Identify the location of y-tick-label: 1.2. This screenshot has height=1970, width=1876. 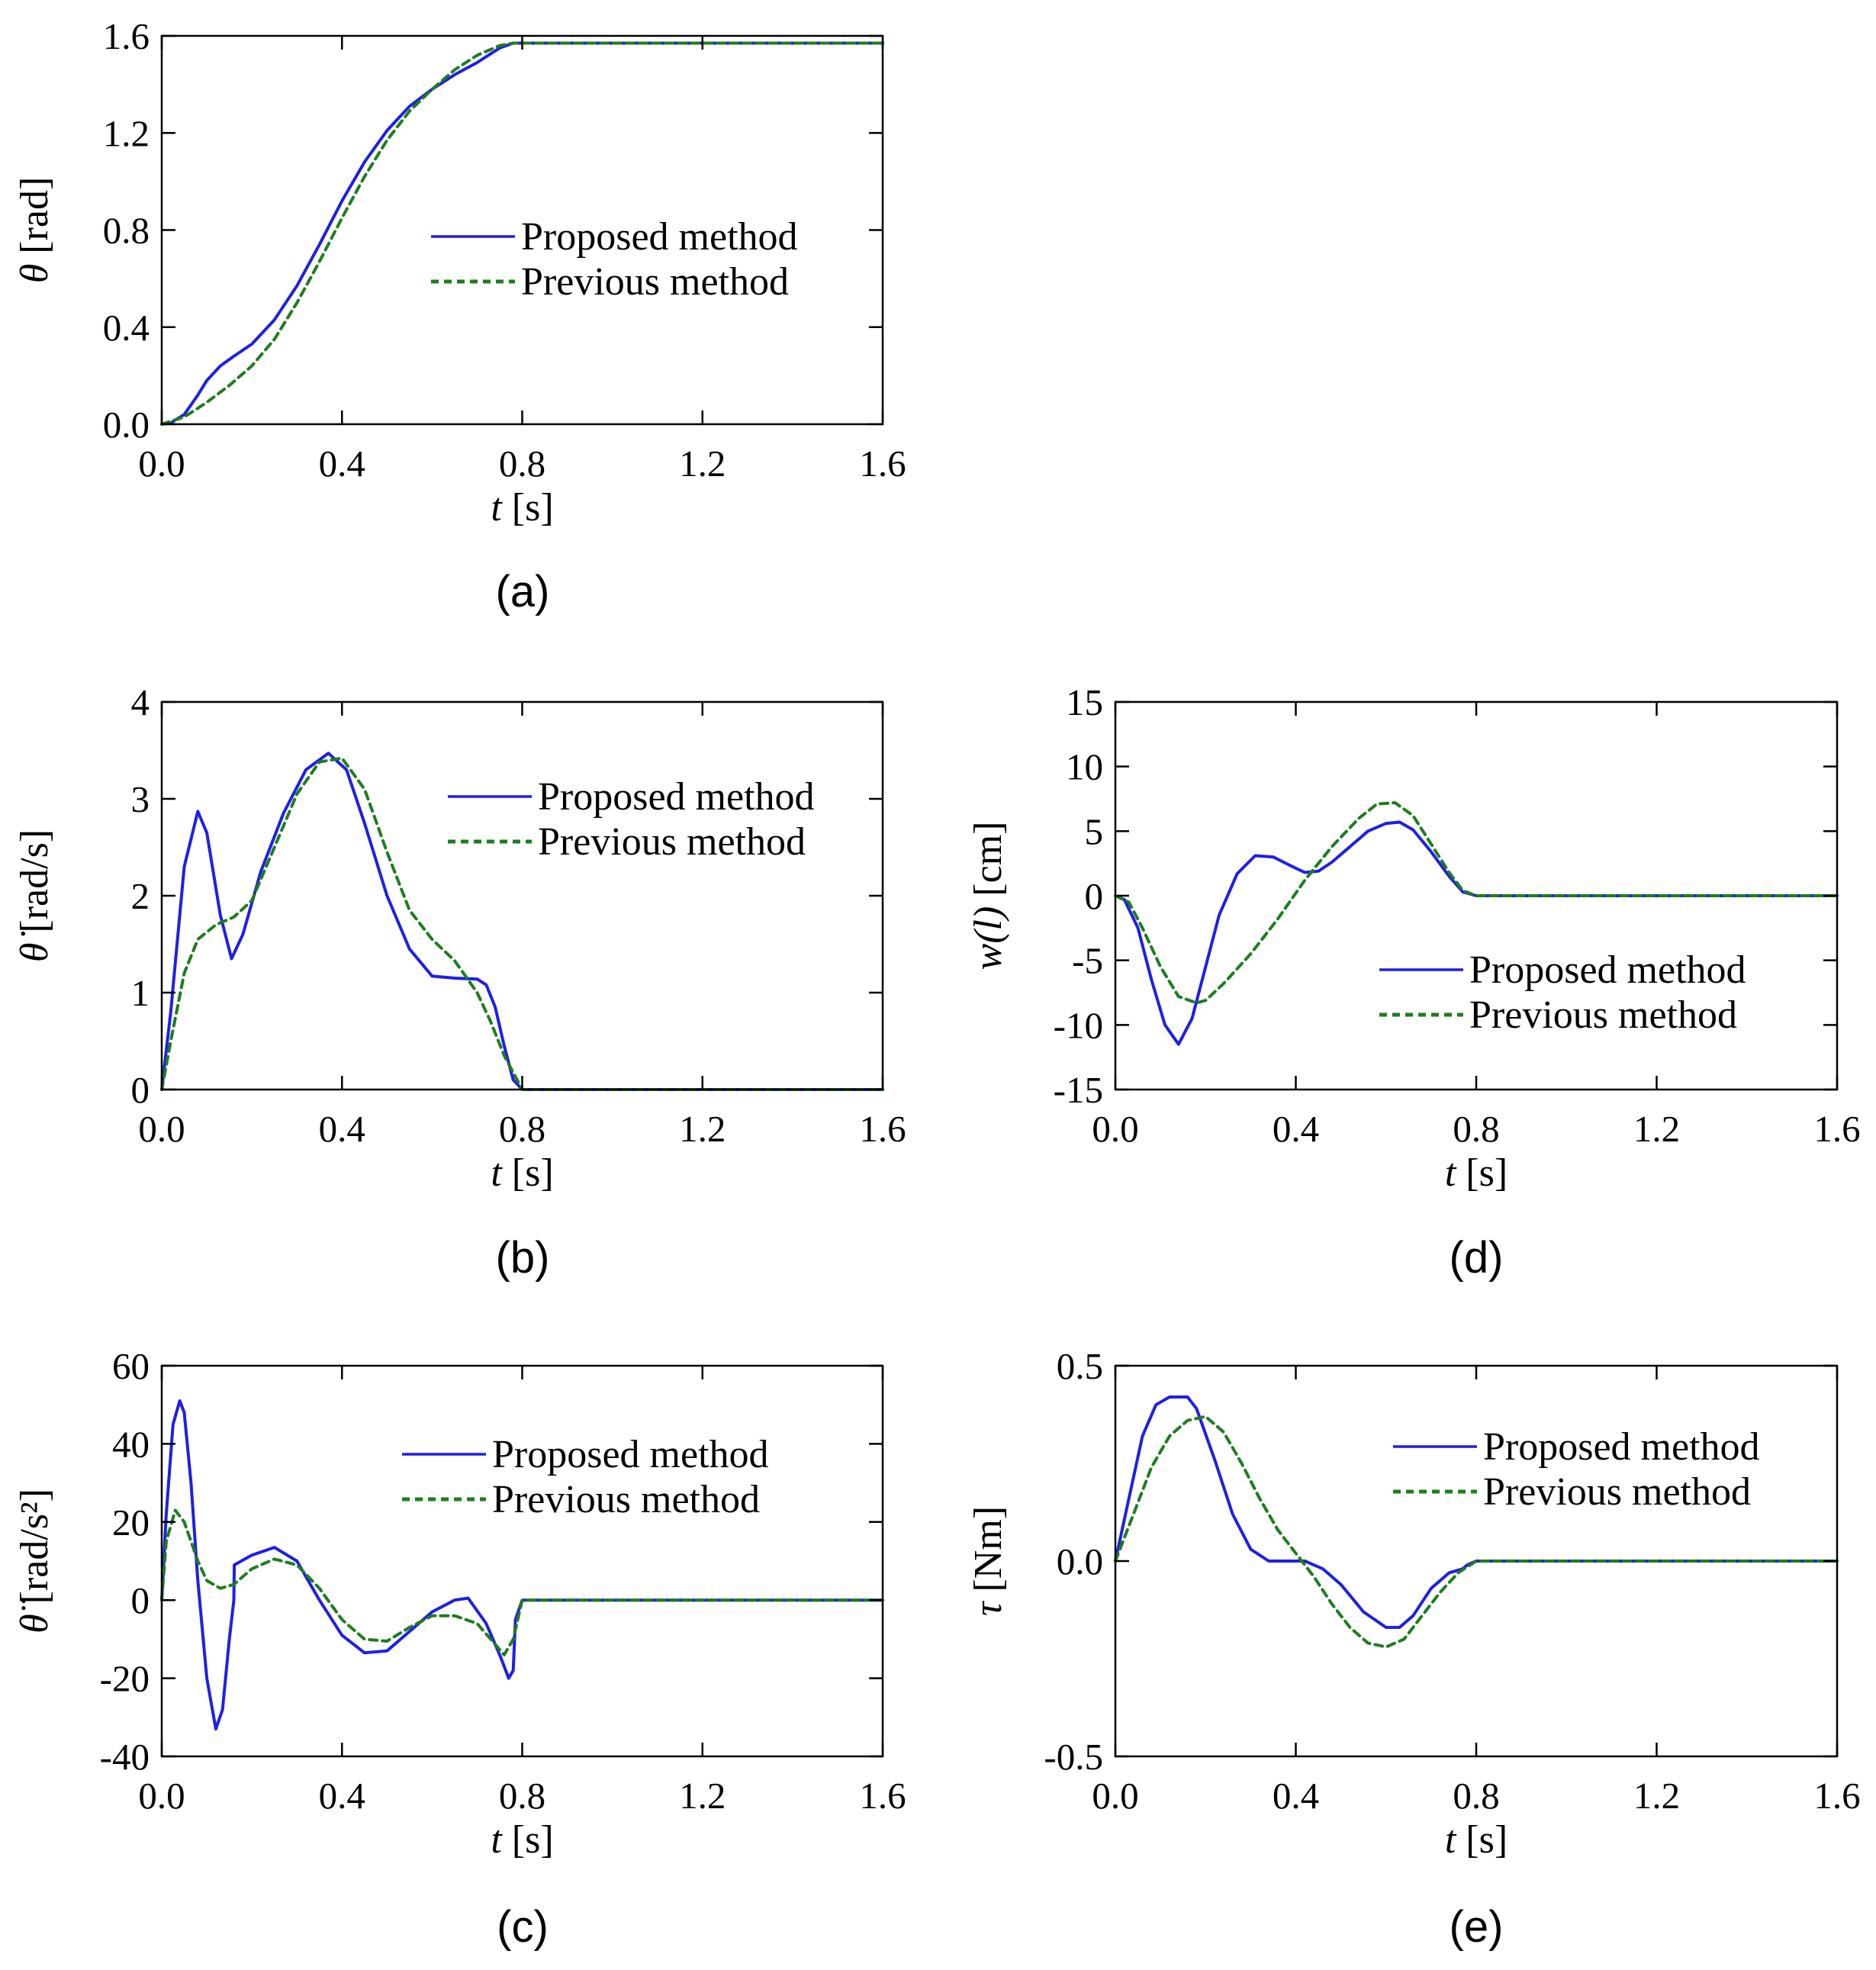
(127, 133).